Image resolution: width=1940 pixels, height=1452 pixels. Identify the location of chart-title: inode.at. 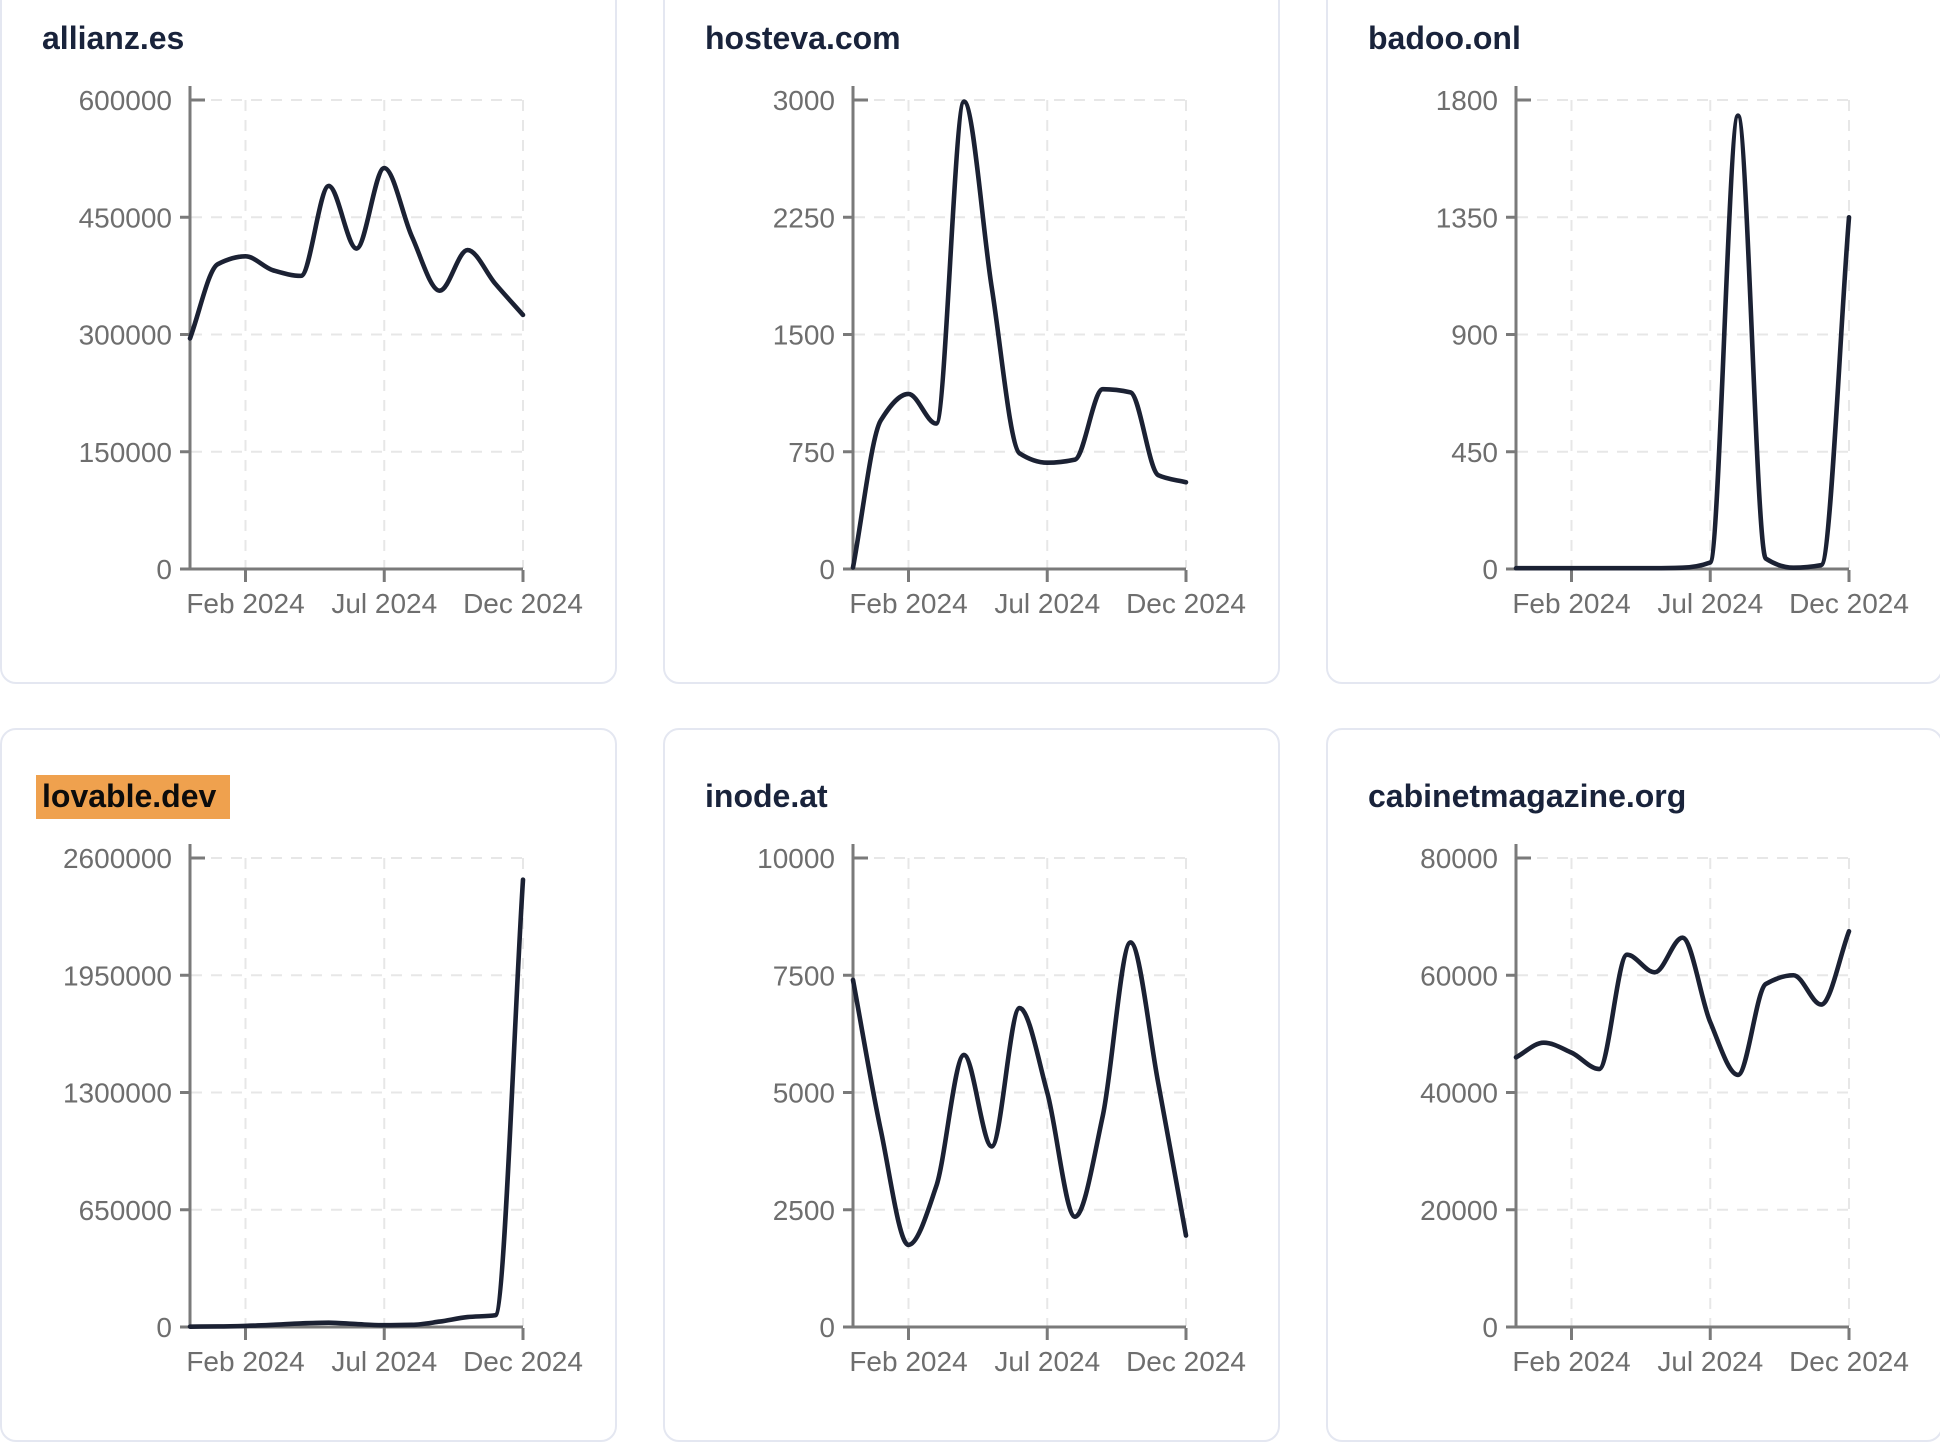
(976, 796).